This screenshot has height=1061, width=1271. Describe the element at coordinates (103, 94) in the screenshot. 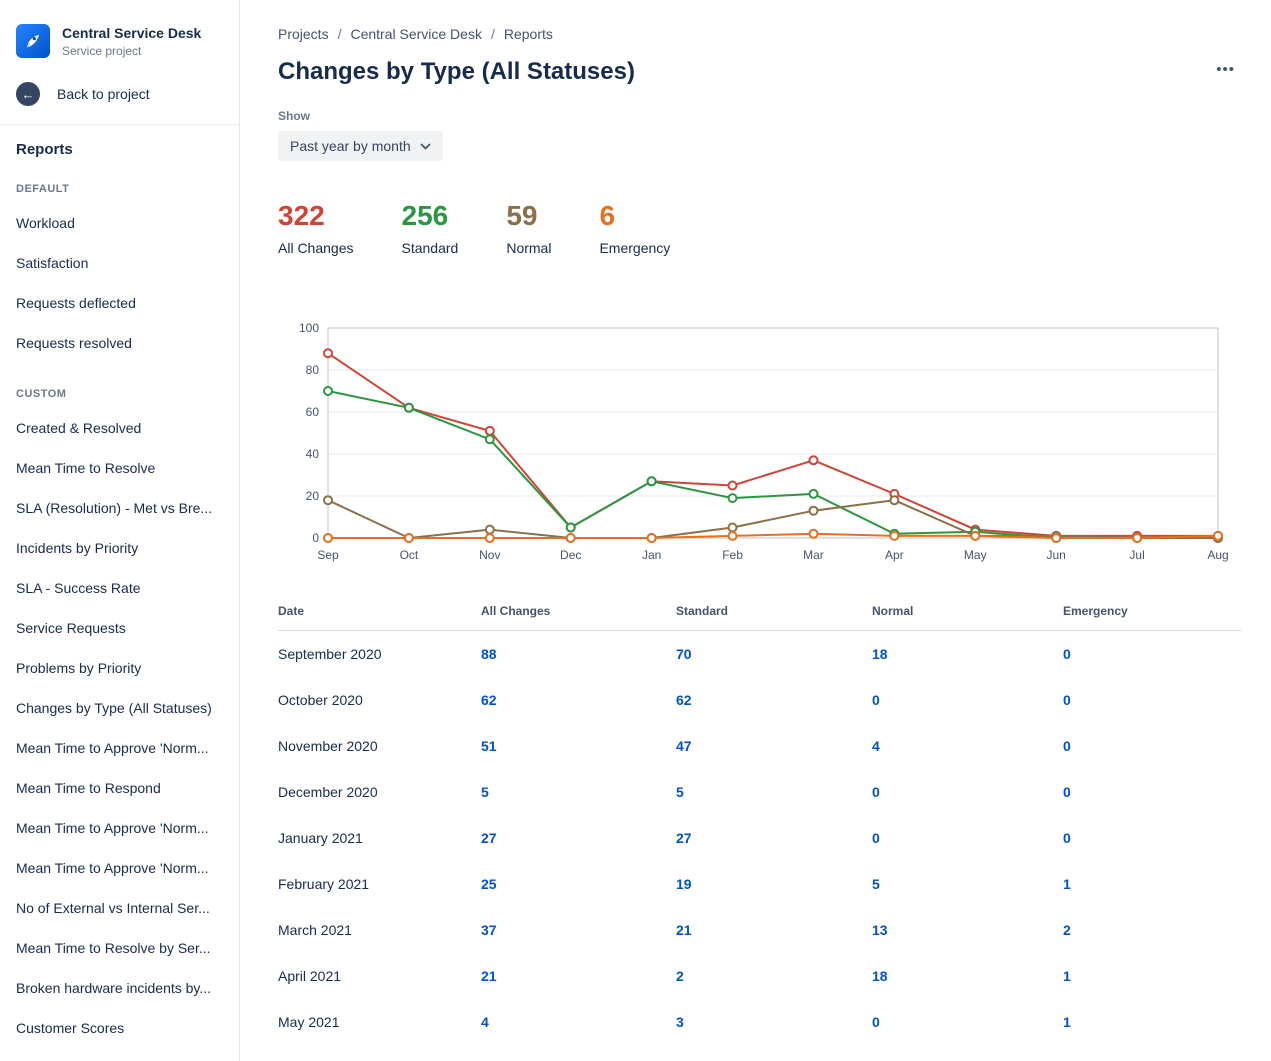

I see `back-to-project-label: Back to project` at that location.